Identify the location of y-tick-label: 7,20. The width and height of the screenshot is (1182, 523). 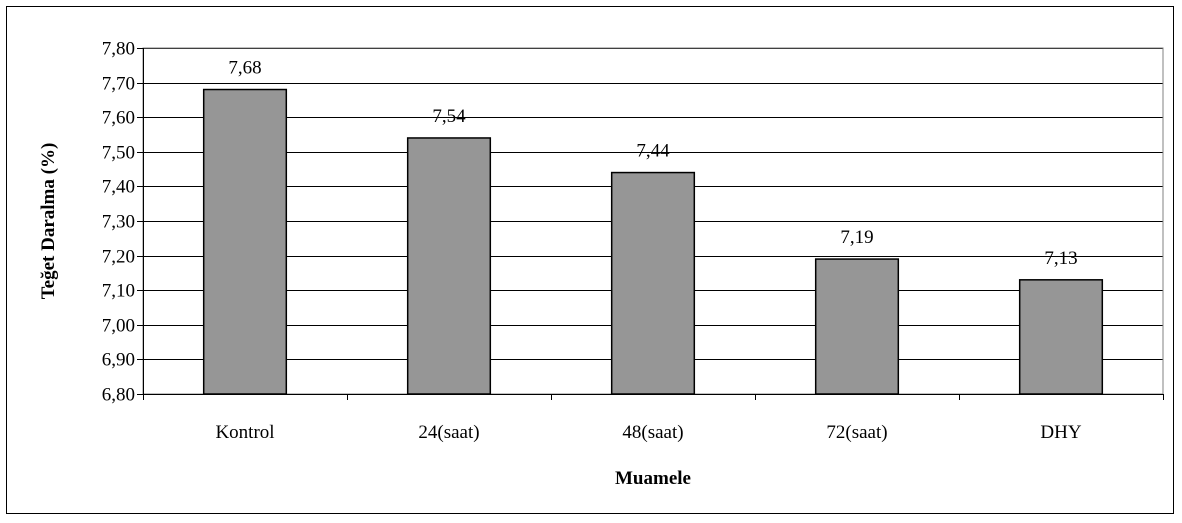
(118, 257).